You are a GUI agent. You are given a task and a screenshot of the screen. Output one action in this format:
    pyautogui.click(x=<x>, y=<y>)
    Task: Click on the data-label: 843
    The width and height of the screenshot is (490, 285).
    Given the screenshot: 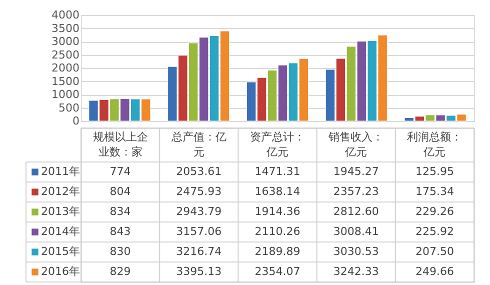 What is the action you would take?
    pyautogui.click(x=120, y=231)
    